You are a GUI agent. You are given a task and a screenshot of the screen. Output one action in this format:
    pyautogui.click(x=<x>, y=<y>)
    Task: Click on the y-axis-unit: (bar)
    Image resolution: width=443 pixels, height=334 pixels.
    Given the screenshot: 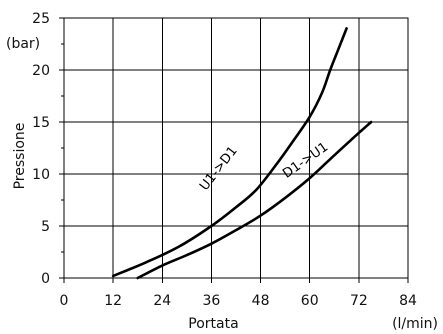 What is the action you would take?
    pyautogui.click(x=23, y=44)
    